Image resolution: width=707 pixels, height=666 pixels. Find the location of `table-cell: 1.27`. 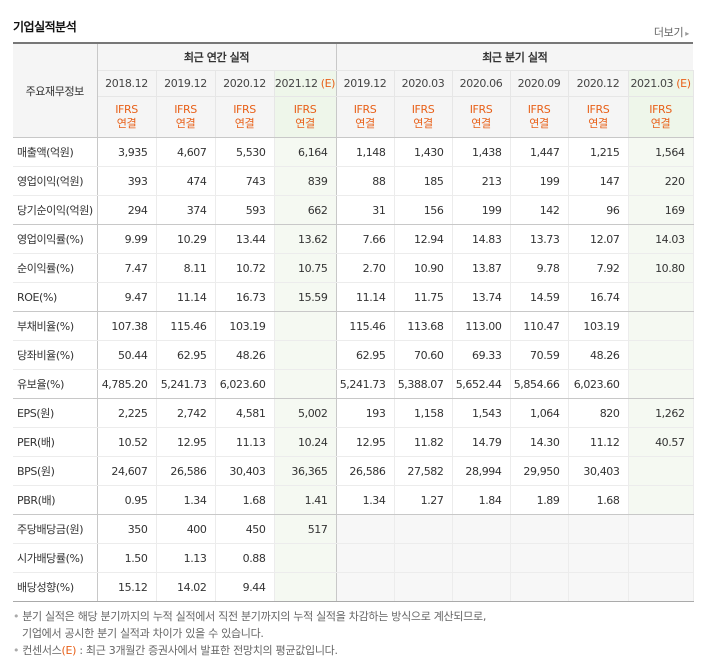

table-cell: 1.27 is located at coordinates (423, 500).